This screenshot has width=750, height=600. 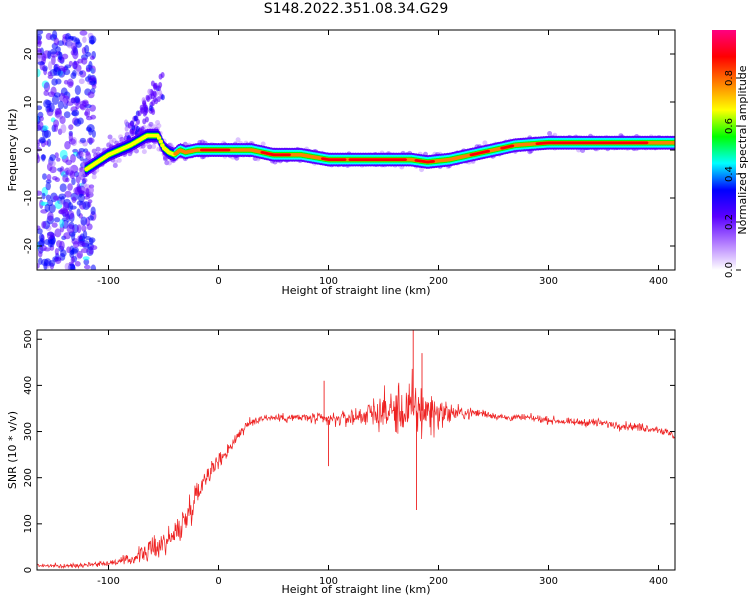 What do you see at coordinates (729, 174) in the screenshot?
I see `colorbar-tick-label: 0.4` at bounding box center [729, 174].